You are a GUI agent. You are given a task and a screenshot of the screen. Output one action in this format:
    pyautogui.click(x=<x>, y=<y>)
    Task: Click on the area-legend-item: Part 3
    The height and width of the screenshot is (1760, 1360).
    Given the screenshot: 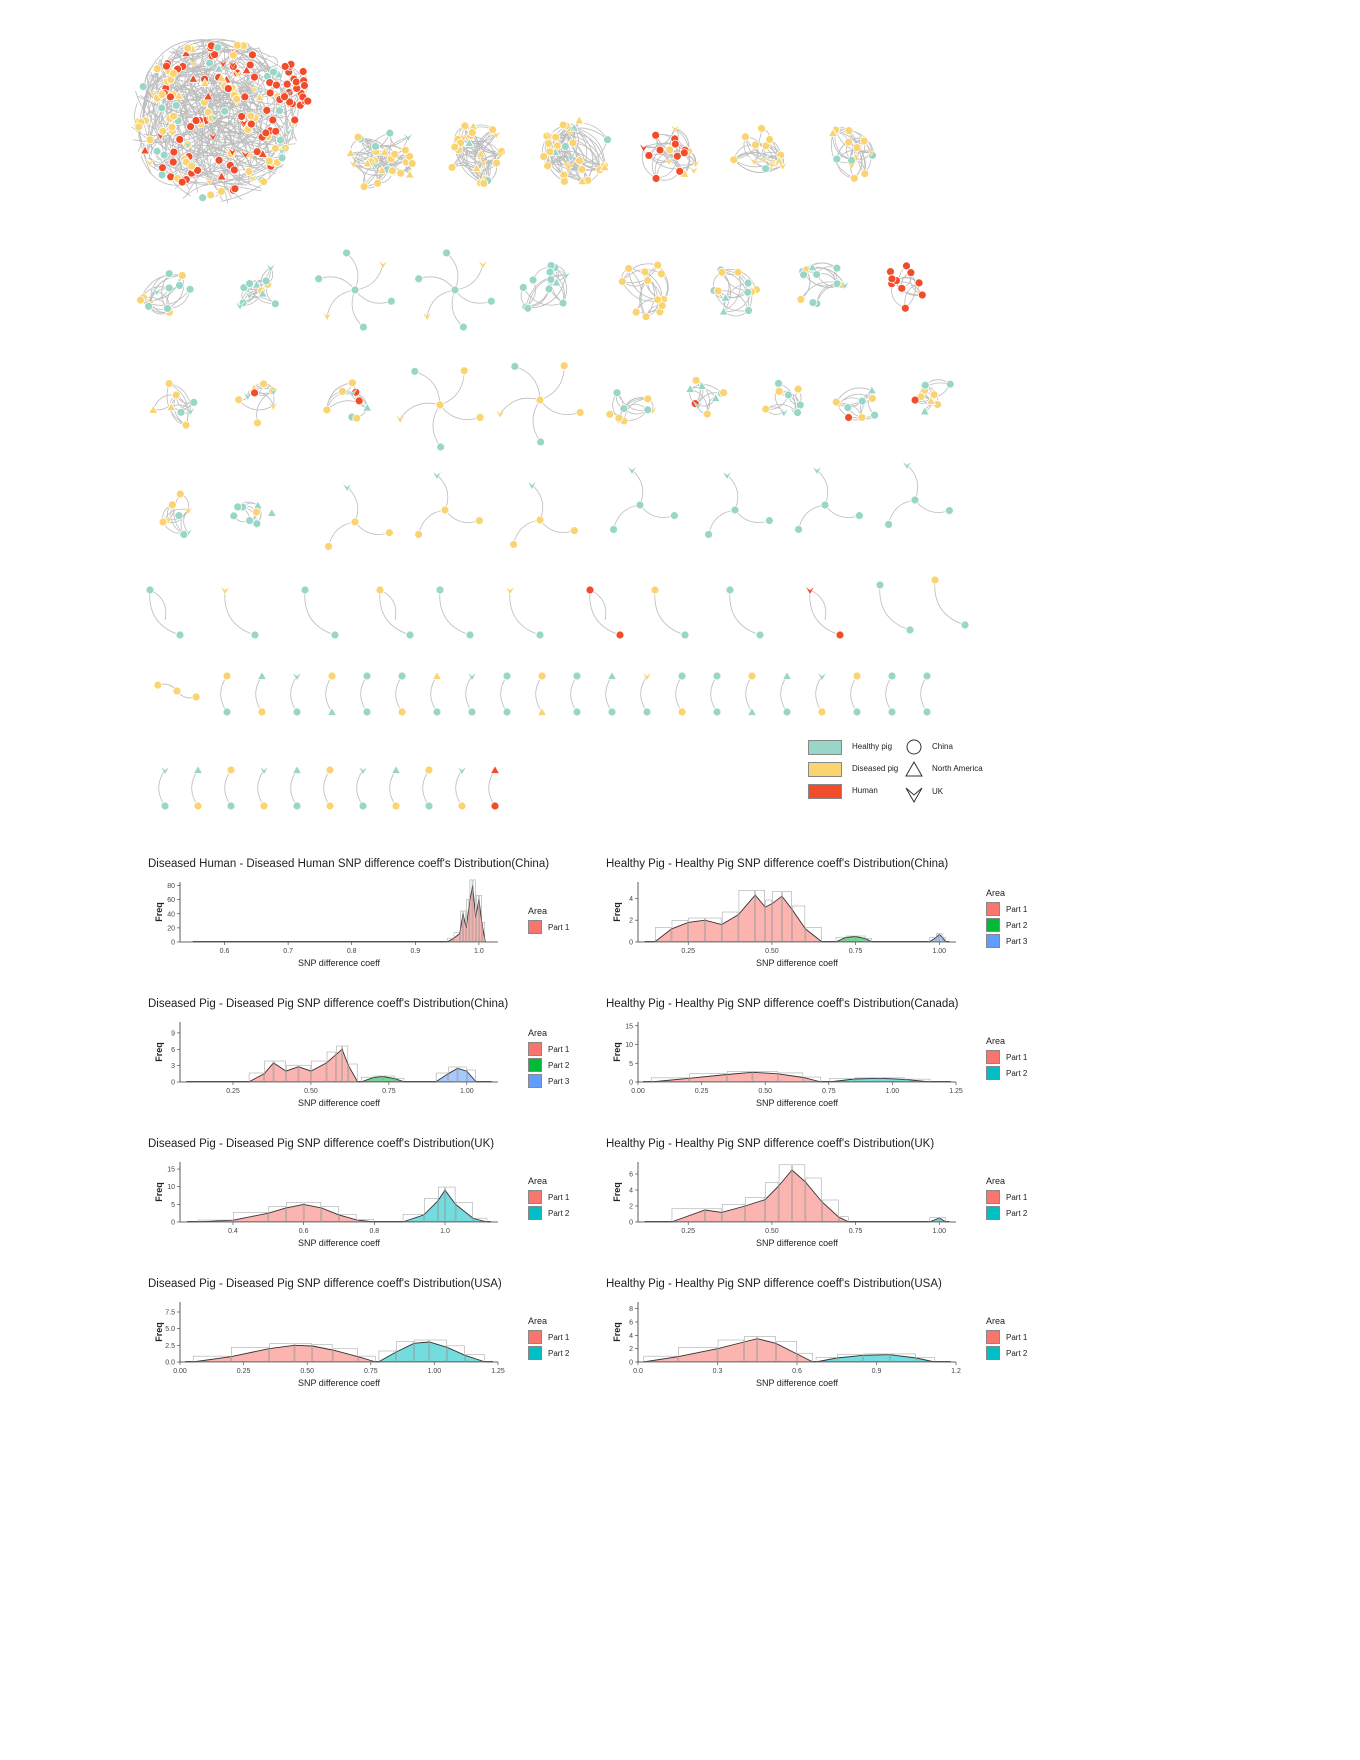 What is the action you would take?
    pyautogui.click(x=548, y=1081)
    